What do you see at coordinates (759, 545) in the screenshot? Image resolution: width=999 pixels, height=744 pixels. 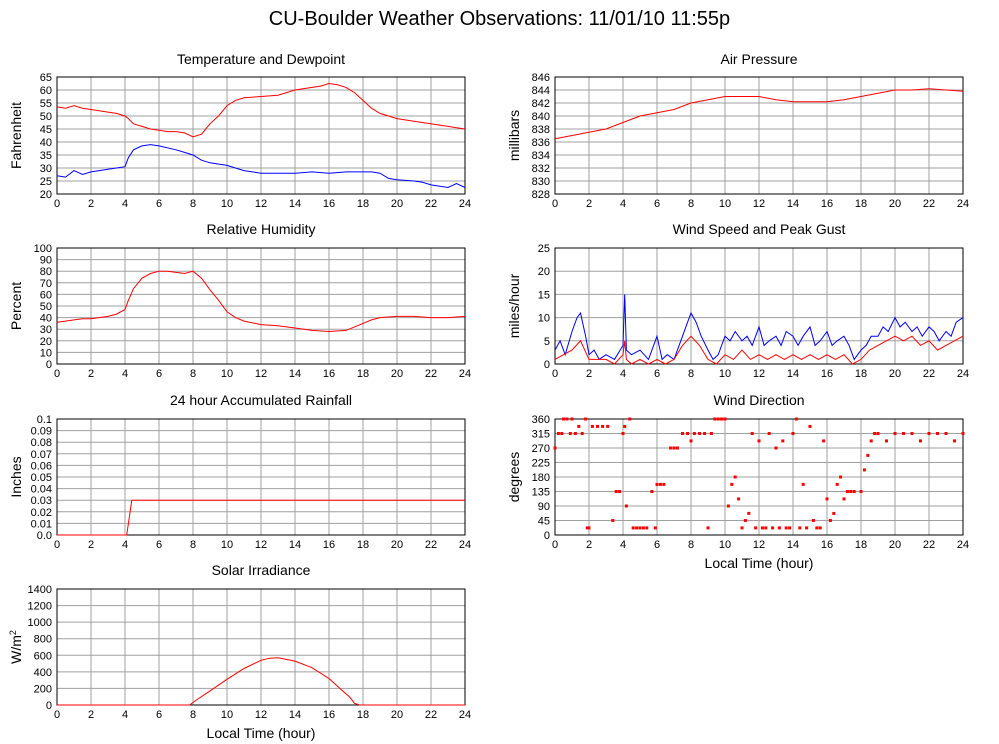 I see `wind_direction-xtick-label: 12` at bounding box center [759, 545].